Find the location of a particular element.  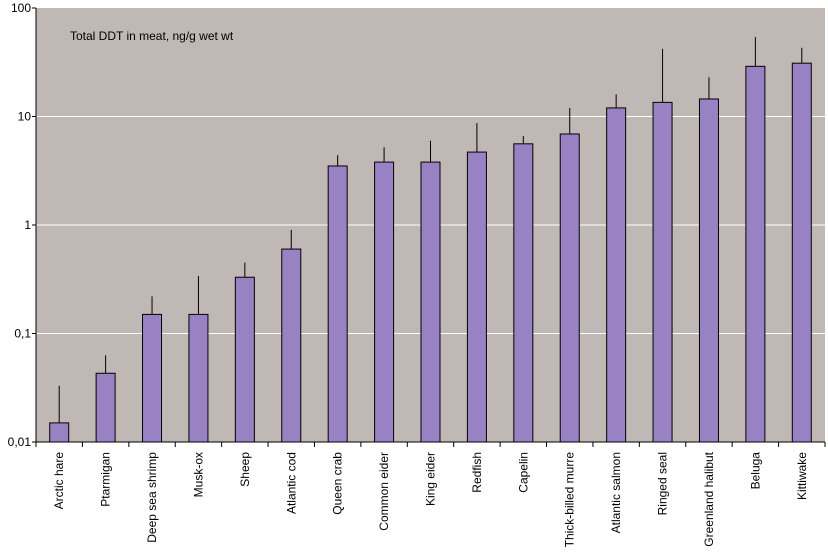

category-label: Beluga is located at coordinates (755, 471).